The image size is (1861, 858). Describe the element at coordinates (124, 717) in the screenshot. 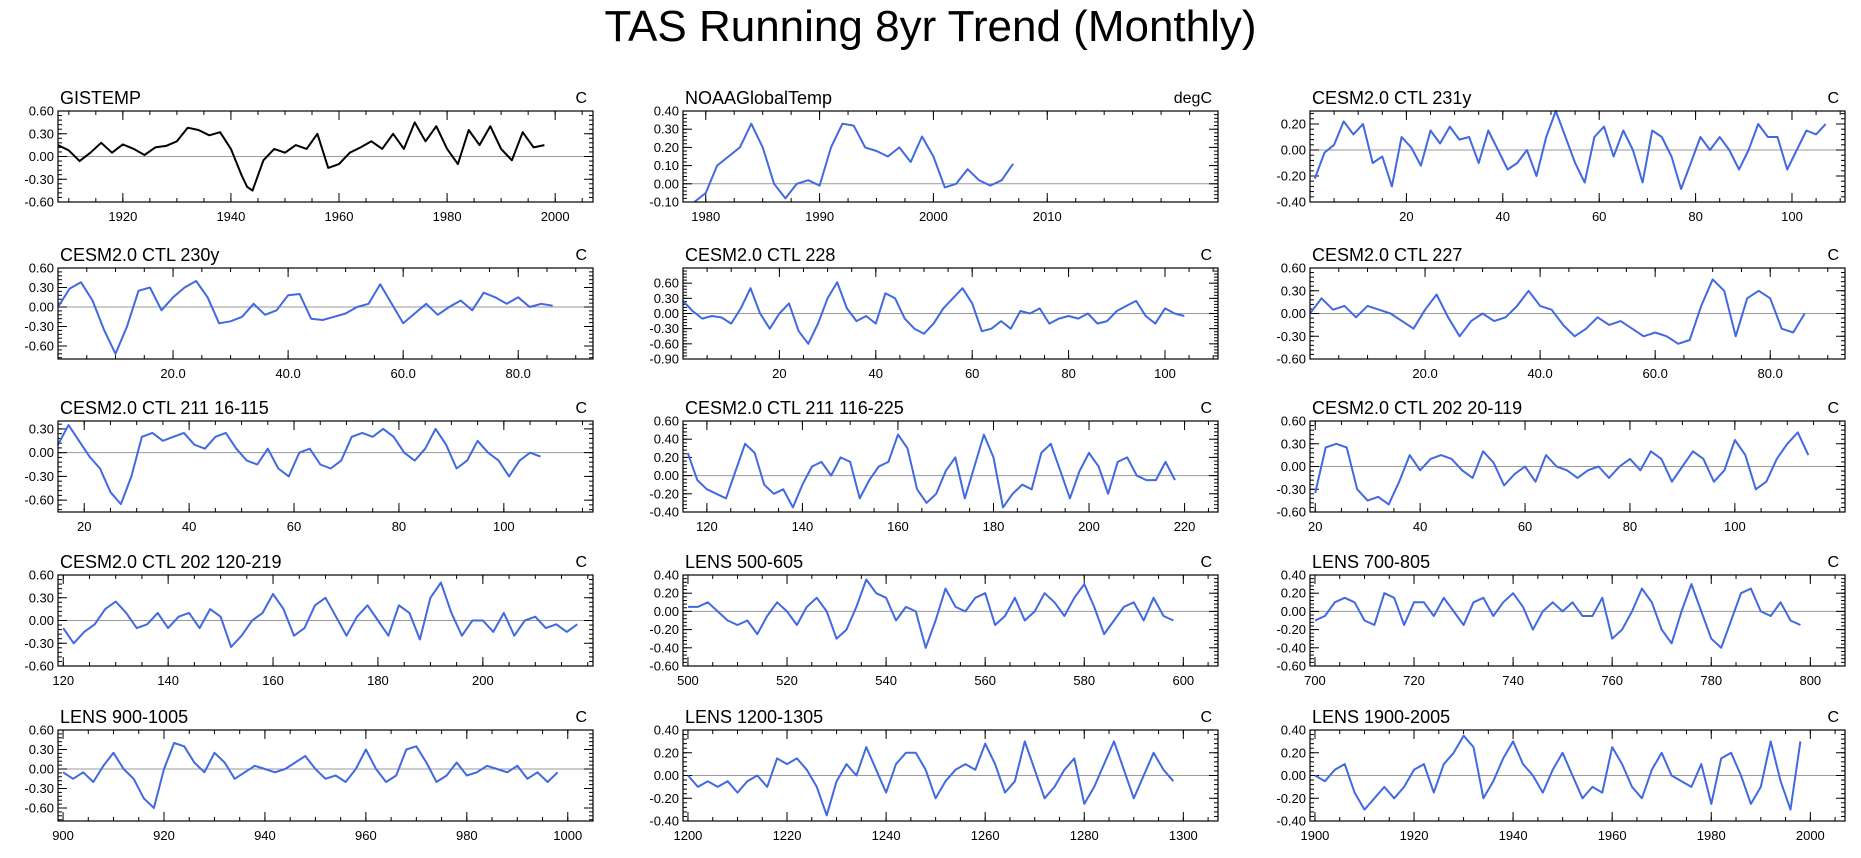

I see `panel-title: LENS 900-1005` at that location.